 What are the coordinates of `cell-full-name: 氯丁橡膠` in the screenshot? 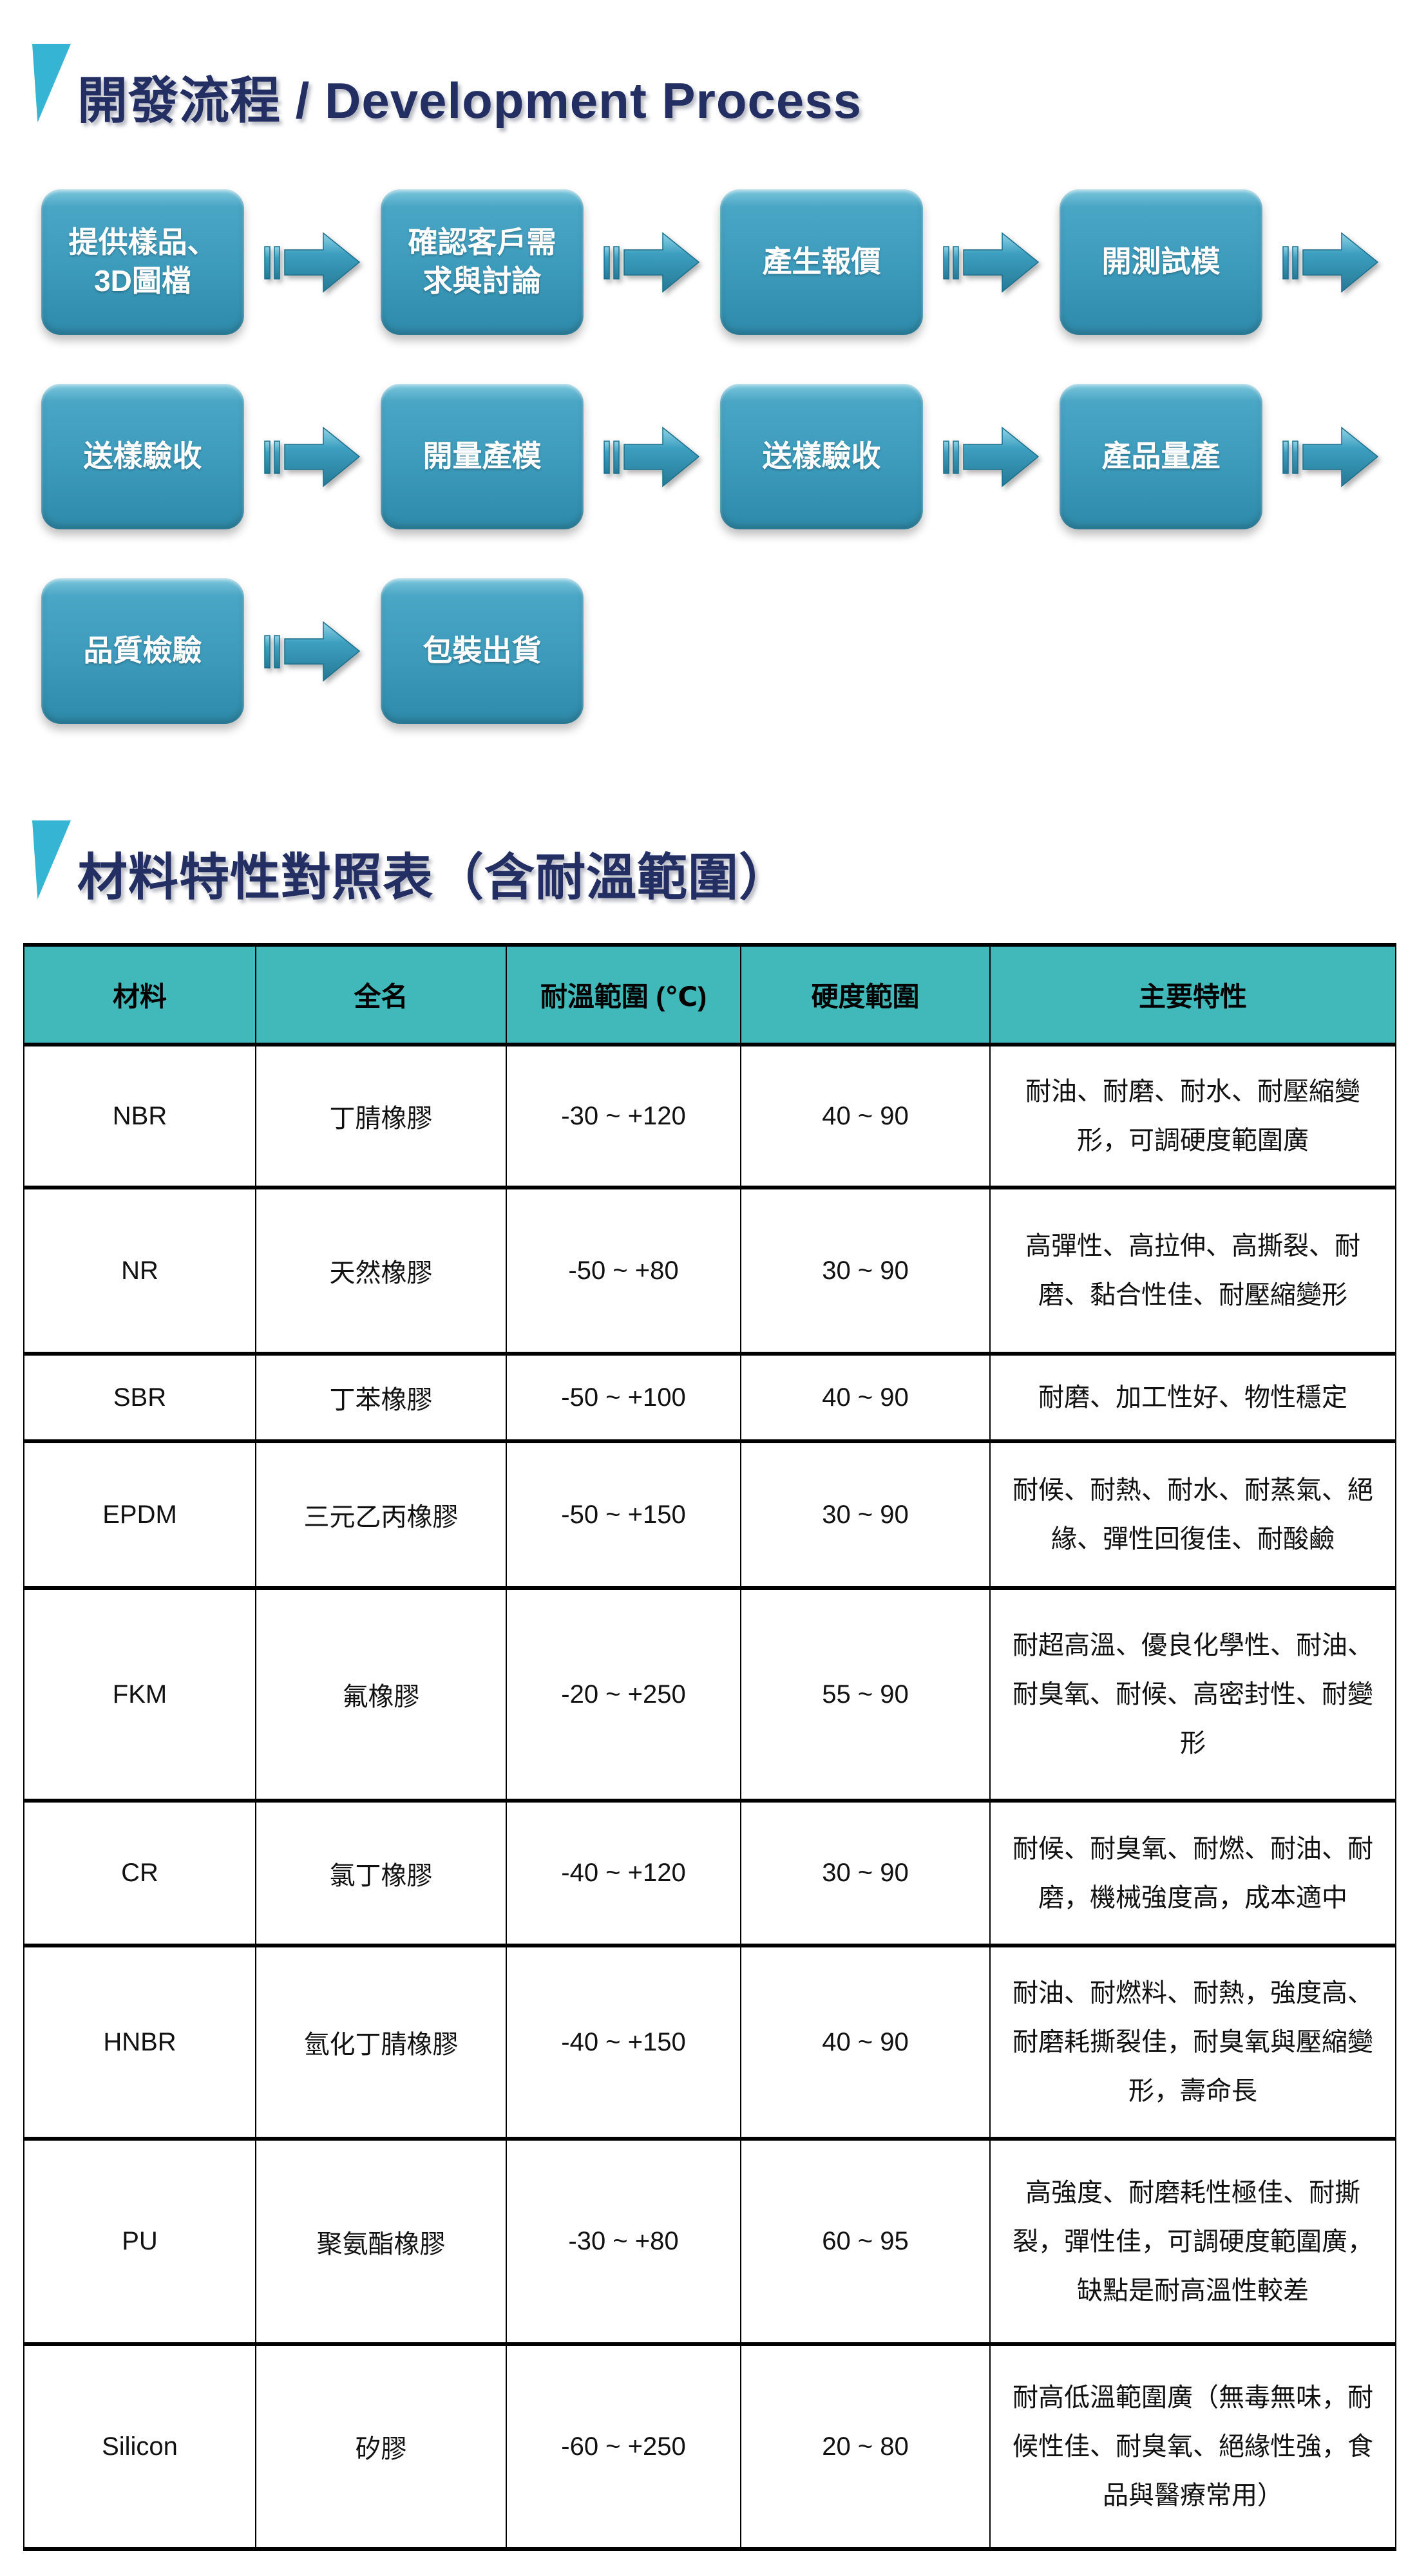 It's located at (380, 1874).